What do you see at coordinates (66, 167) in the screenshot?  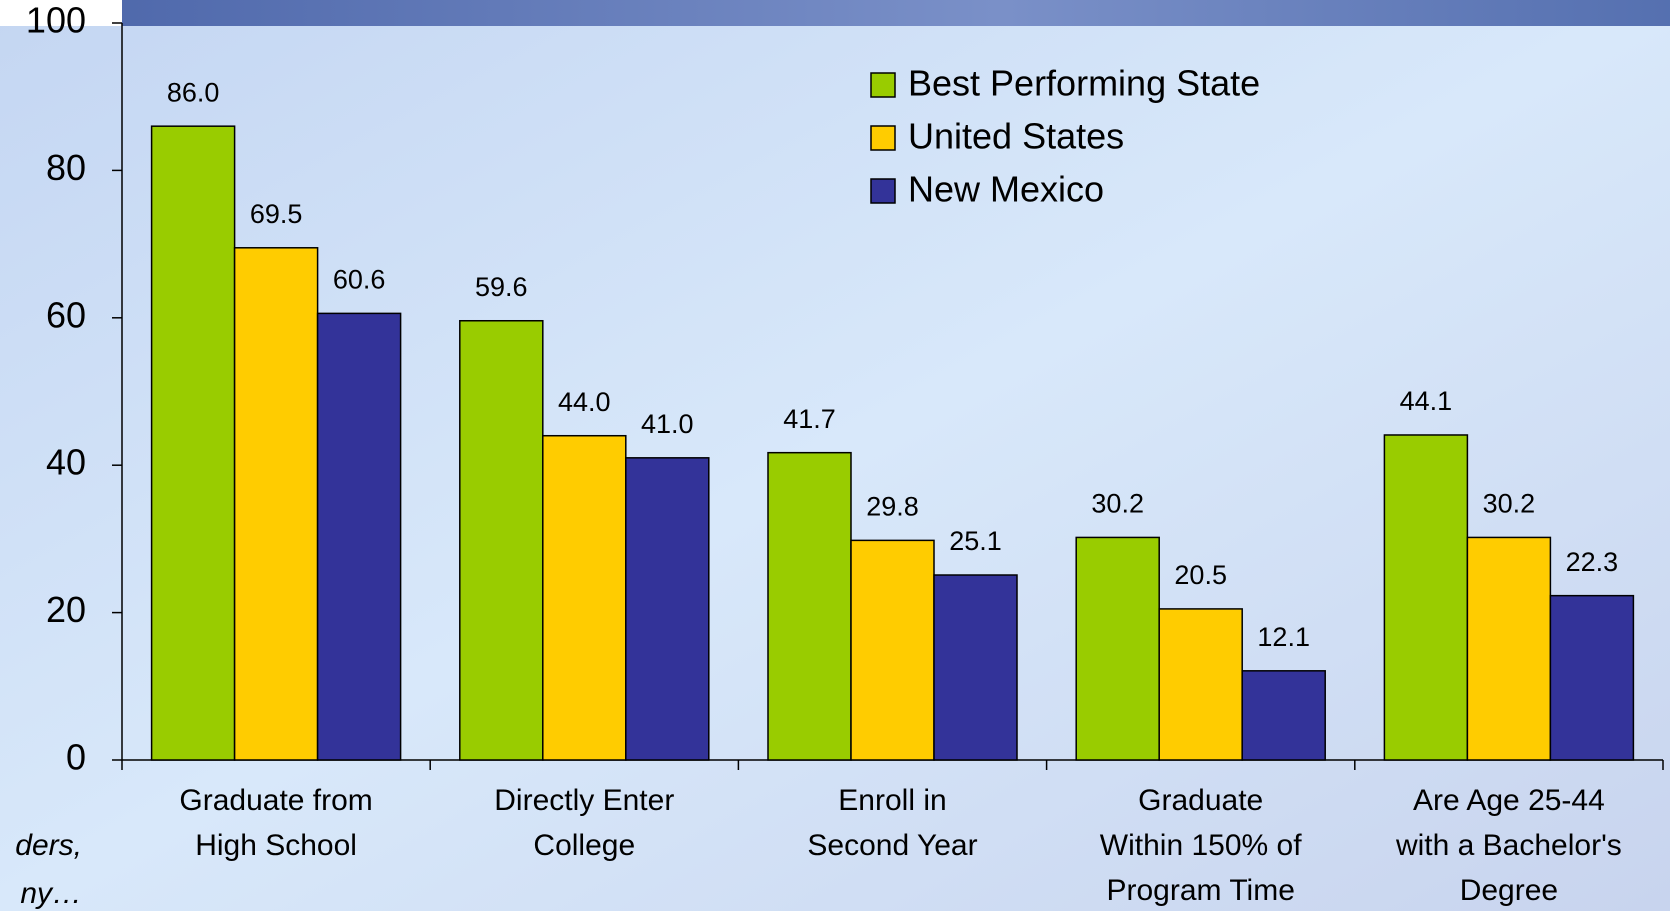 I see `y-tick-label: 80` at bounding box center [66, 167].